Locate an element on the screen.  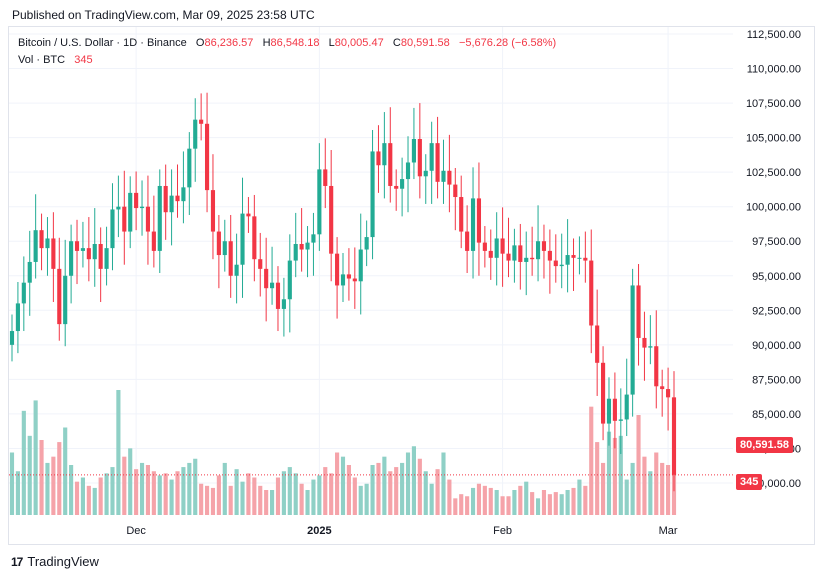
x-tick-label: Mar is located at coordinates (668, 531).